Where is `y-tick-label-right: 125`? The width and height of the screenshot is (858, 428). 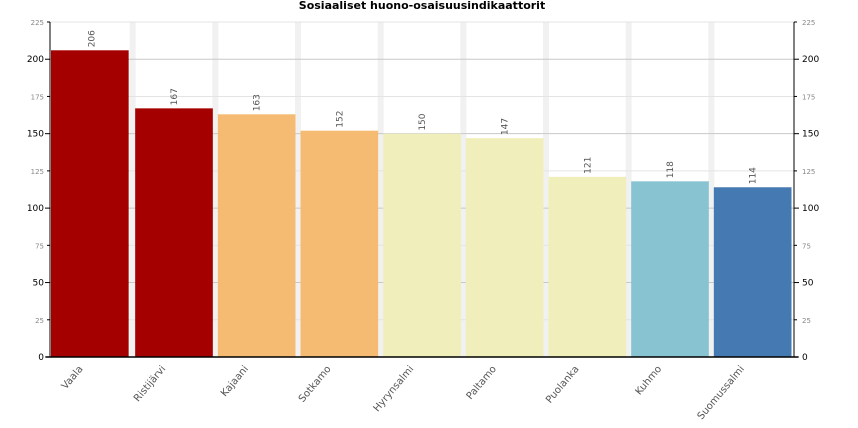 y-tick-label-right: 125 is located at coordinates (808, 172).